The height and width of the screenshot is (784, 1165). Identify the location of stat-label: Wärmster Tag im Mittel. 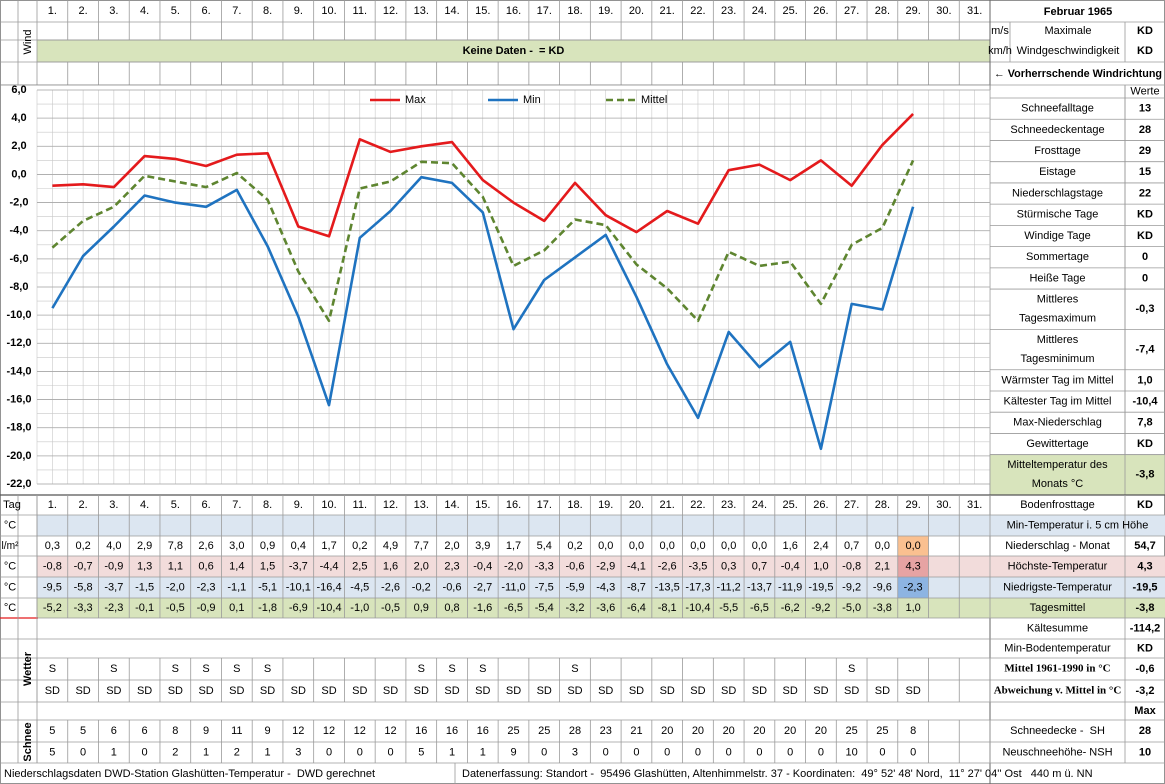
(1057, 380).